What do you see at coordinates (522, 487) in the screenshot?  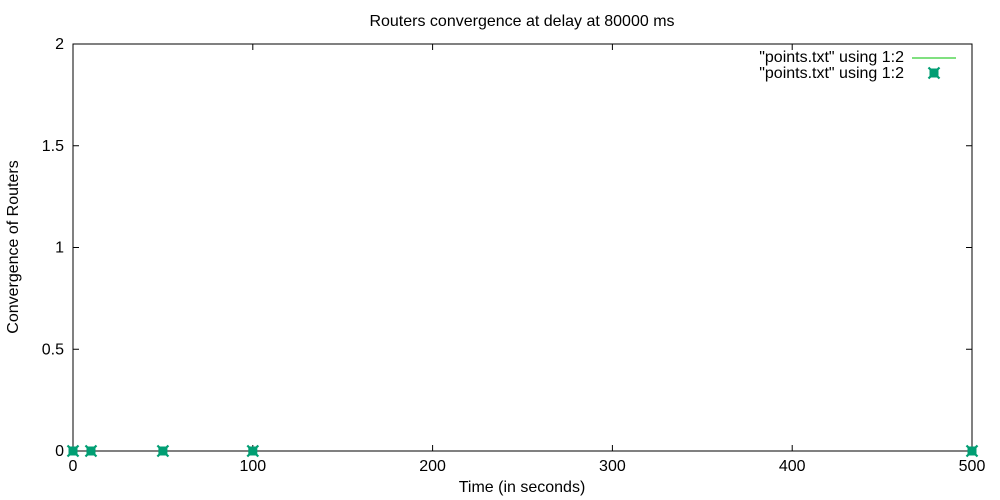 I see `x-axis-label: Time (in seconds)` at bounding box center [522, 487].